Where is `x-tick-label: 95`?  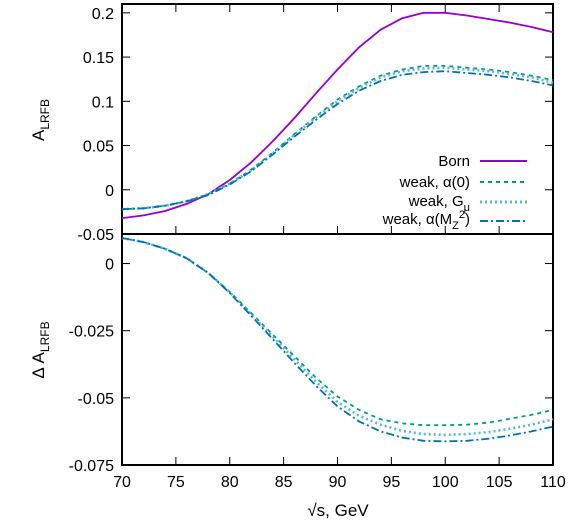
x-tick-label: 95 is located at coordinates (391, 482).